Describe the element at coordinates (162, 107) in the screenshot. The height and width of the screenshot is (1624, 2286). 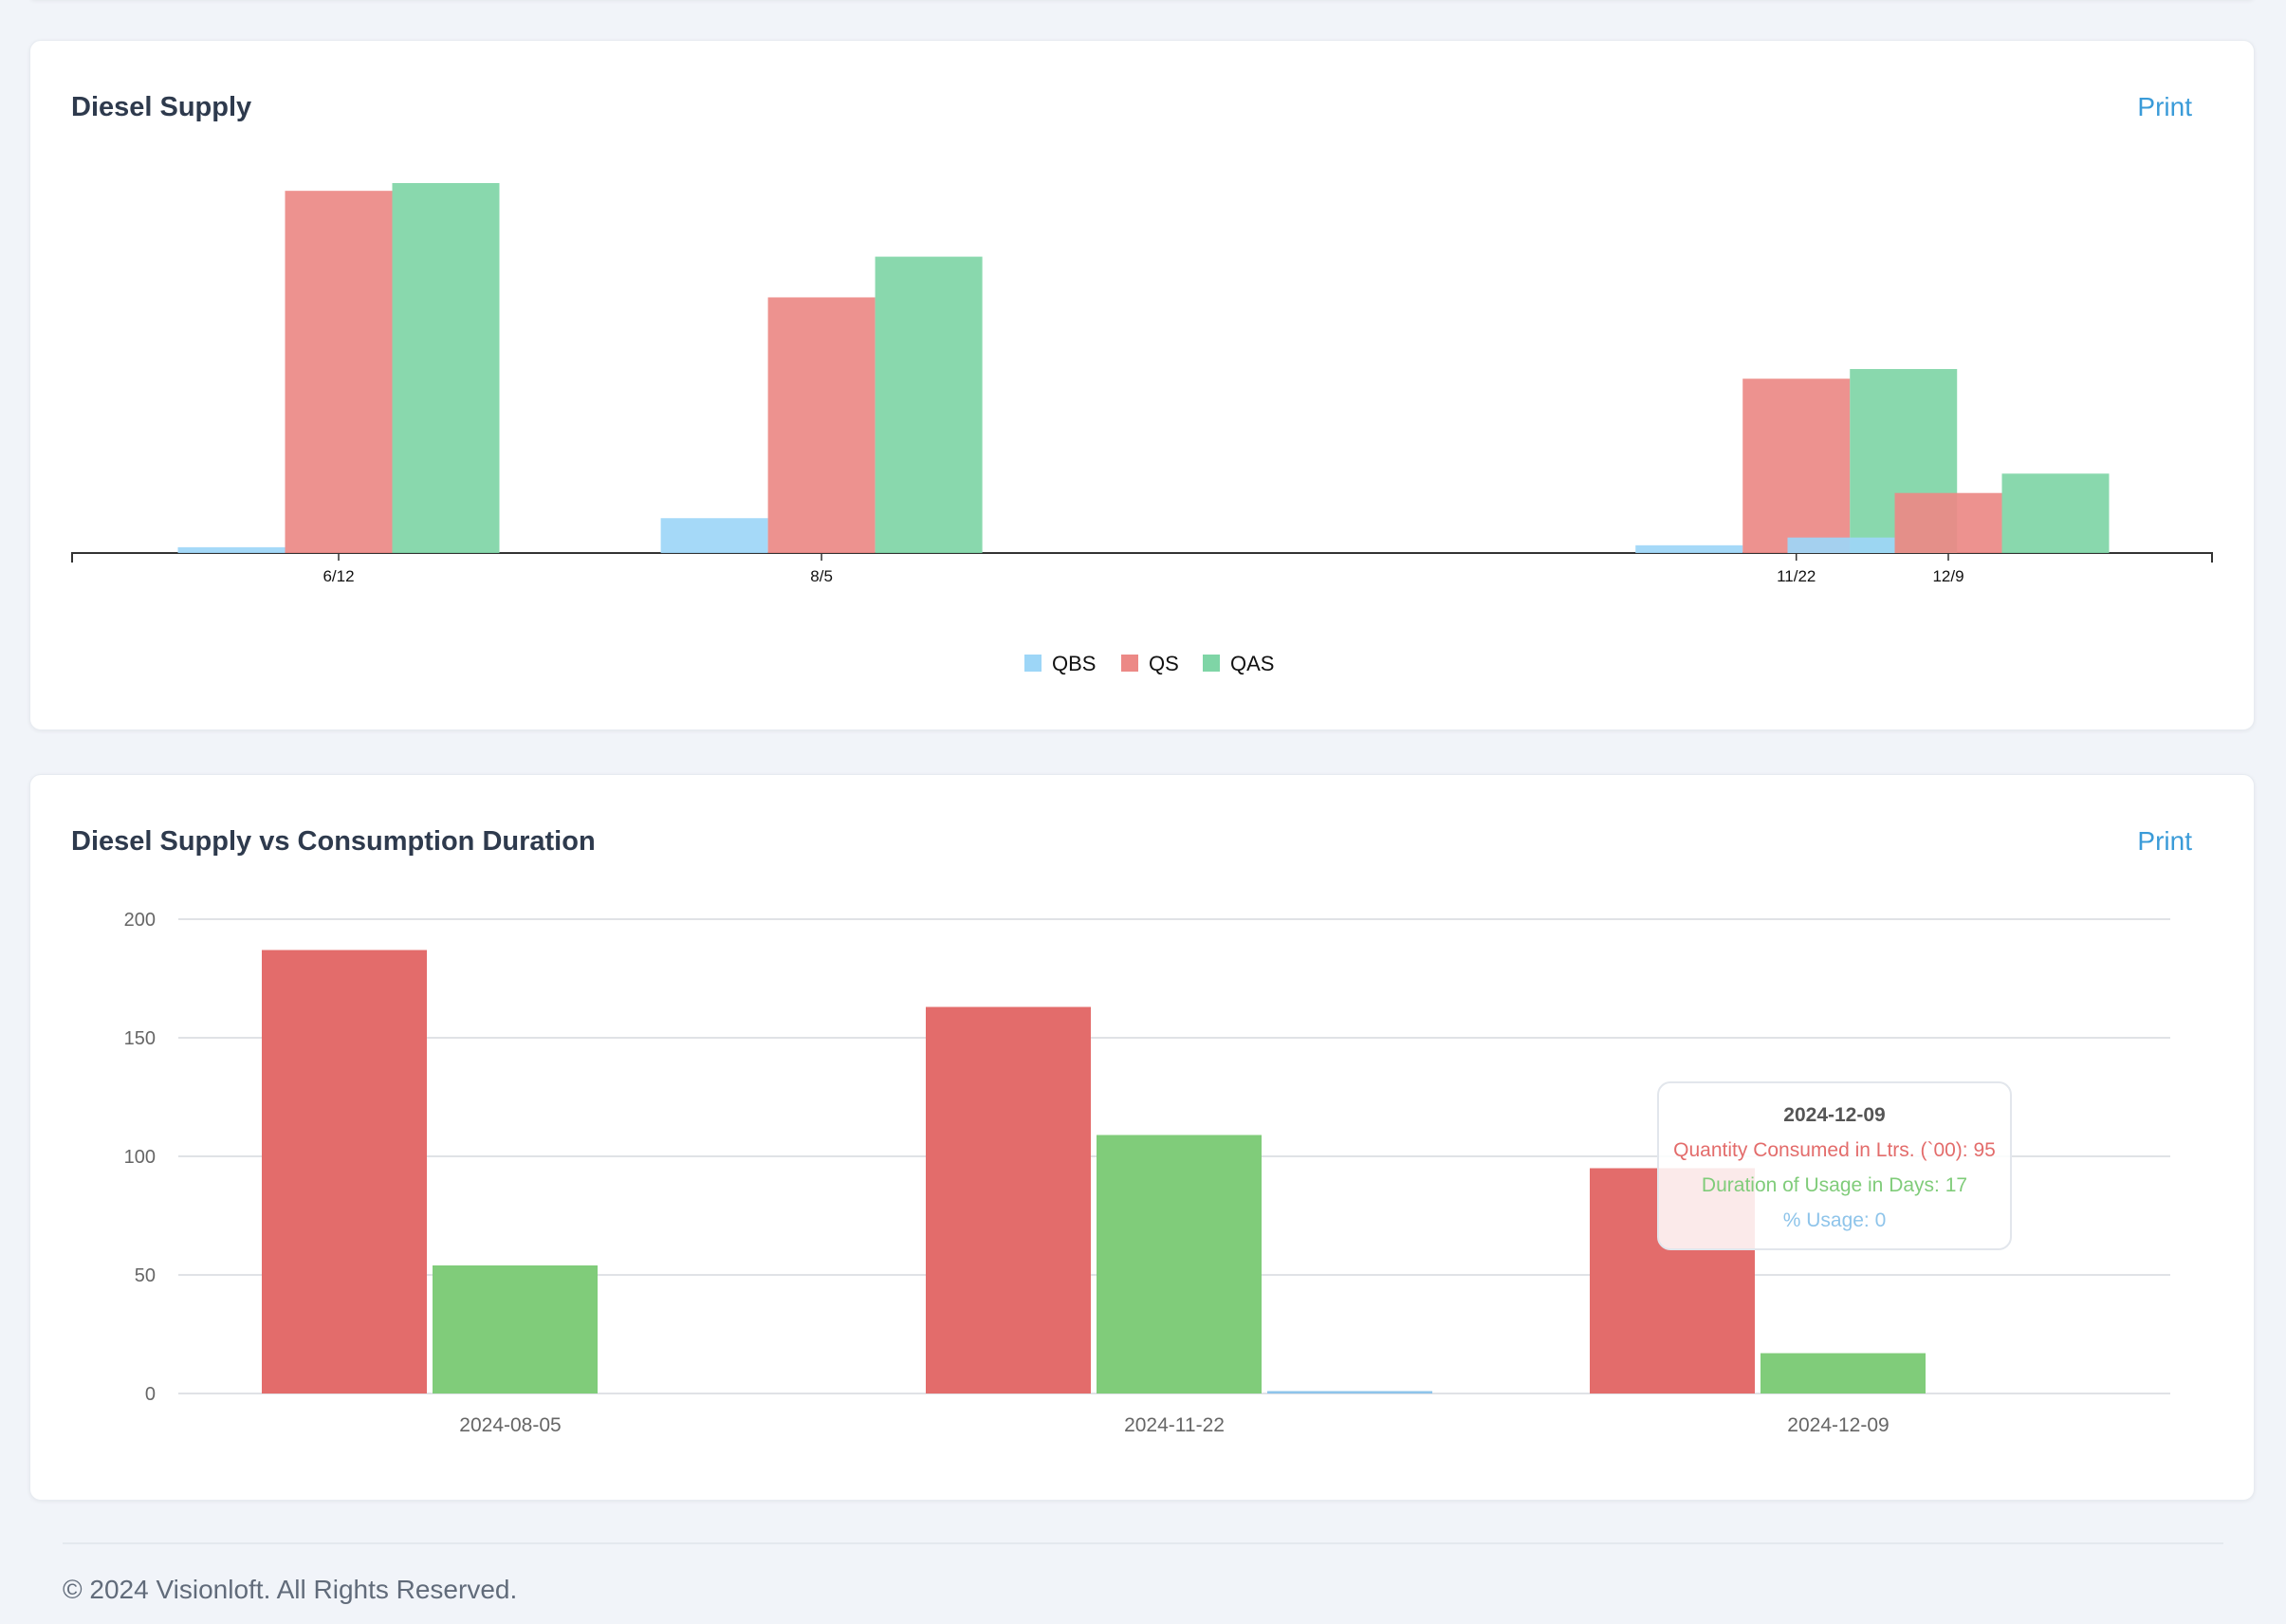
I see `card-title: Diesel Supply` at that location.